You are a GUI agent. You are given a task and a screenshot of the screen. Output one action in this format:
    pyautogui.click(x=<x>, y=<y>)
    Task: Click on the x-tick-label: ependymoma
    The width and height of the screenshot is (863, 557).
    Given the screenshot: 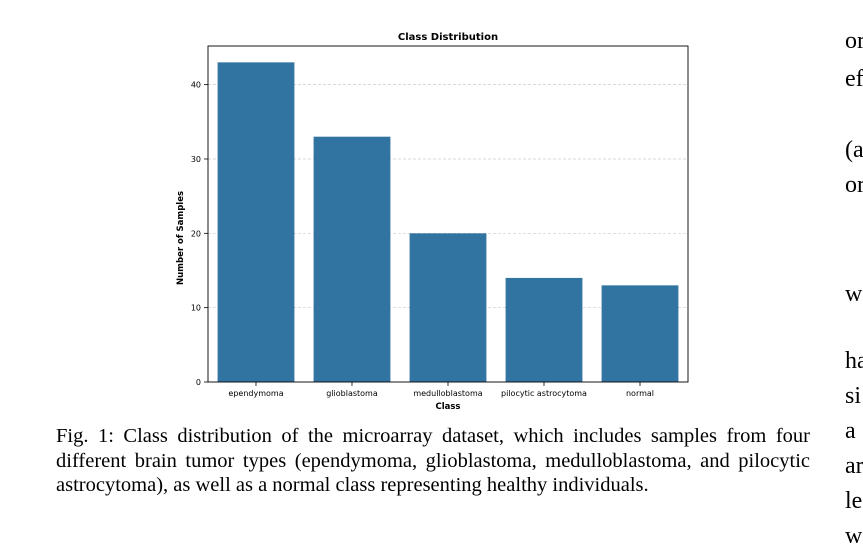 What is the action you would take?
    pyautogui.click(x=255, y=393)
    